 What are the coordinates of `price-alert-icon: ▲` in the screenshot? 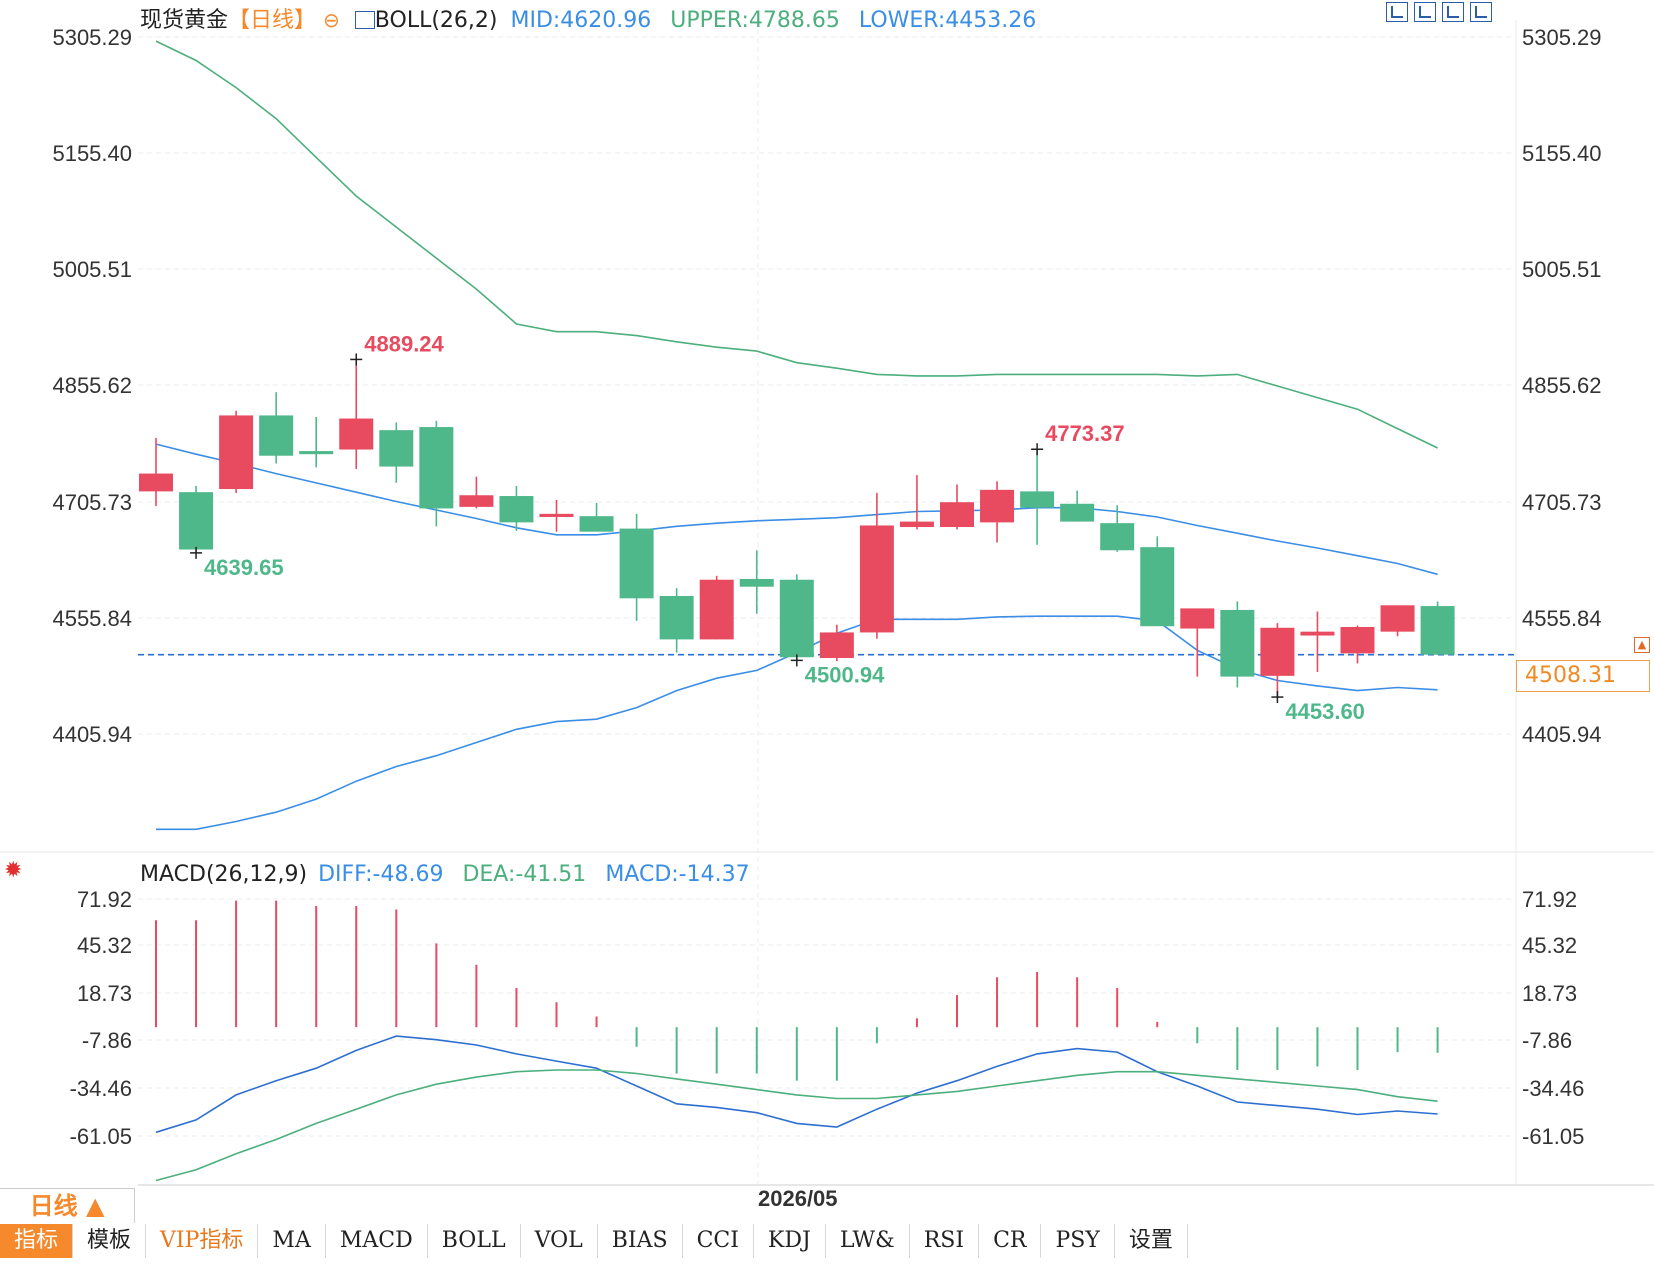 It's located at (1642, 645).